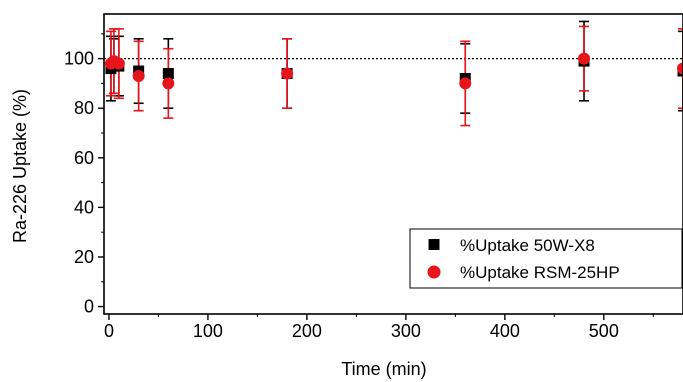 Image resolution: width=683 pixels, height=382 pixels. I want to click on y-tick-label-0: 0, so click(89, 307).